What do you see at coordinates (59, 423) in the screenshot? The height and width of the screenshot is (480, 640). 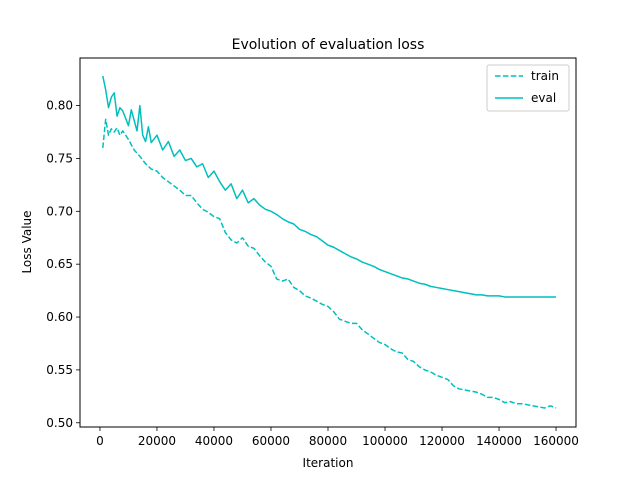 I see `y-tick-label: 0.50` at bounding box center [59, 423].